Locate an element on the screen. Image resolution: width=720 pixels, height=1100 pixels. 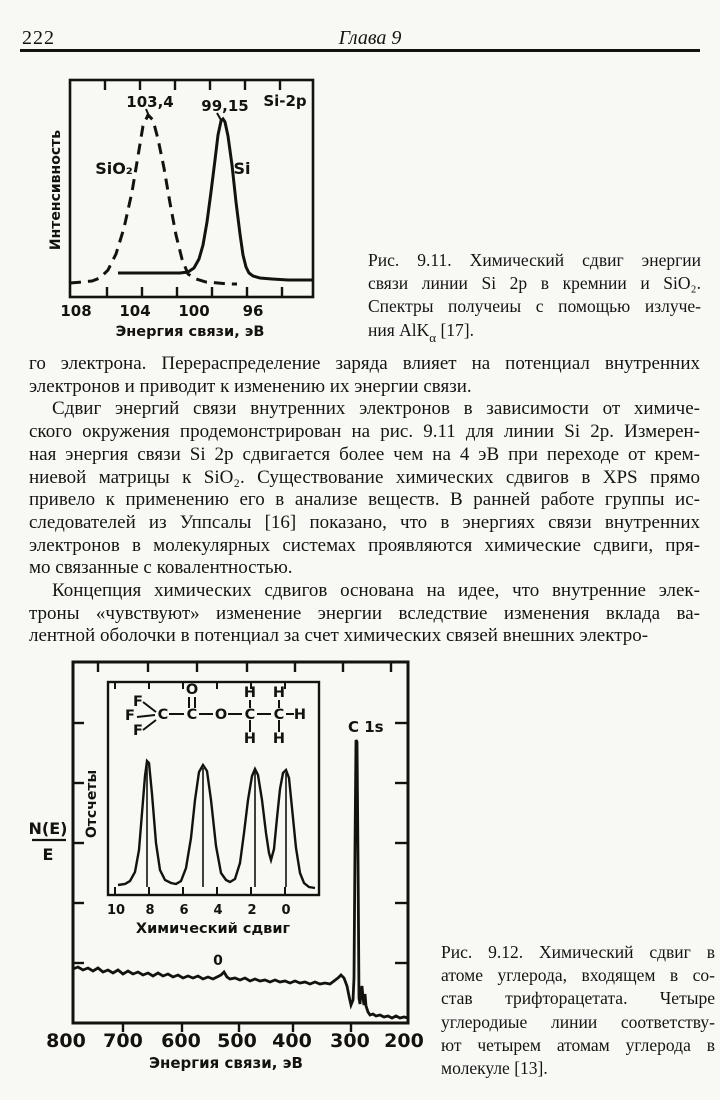
svg-text: 100 is located at coordinates (193, 311).